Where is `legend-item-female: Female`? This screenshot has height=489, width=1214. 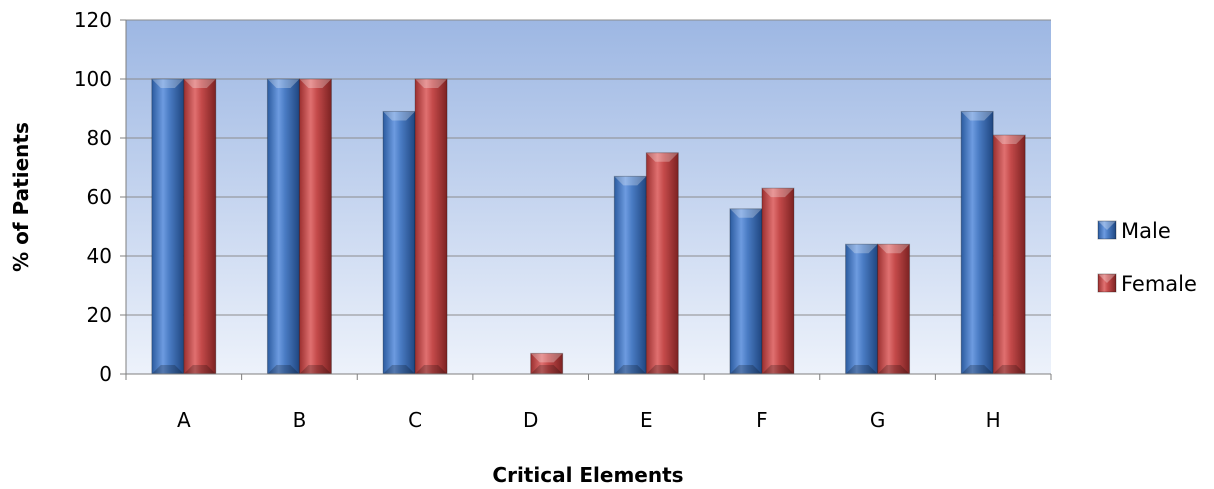
legend-item-female: Female is located at coordinates (1147, 284).